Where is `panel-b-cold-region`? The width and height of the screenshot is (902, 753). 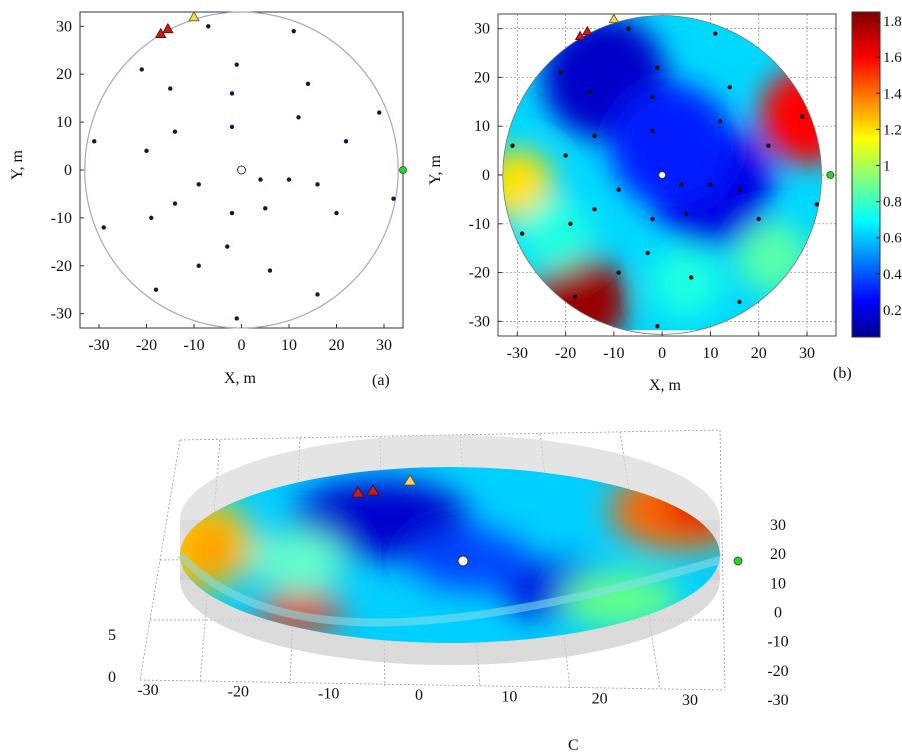
panel-b-cold-region is located at coordinates (671, 145).